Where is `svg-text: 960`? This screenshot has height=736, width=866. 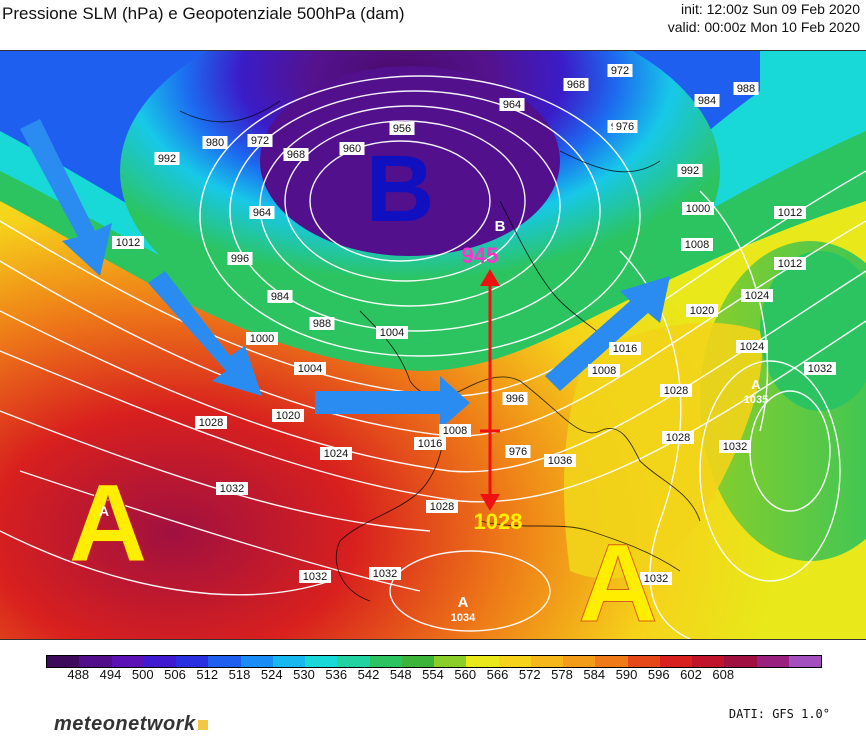 svg-text: 960 is located at coordinates (352, 149).